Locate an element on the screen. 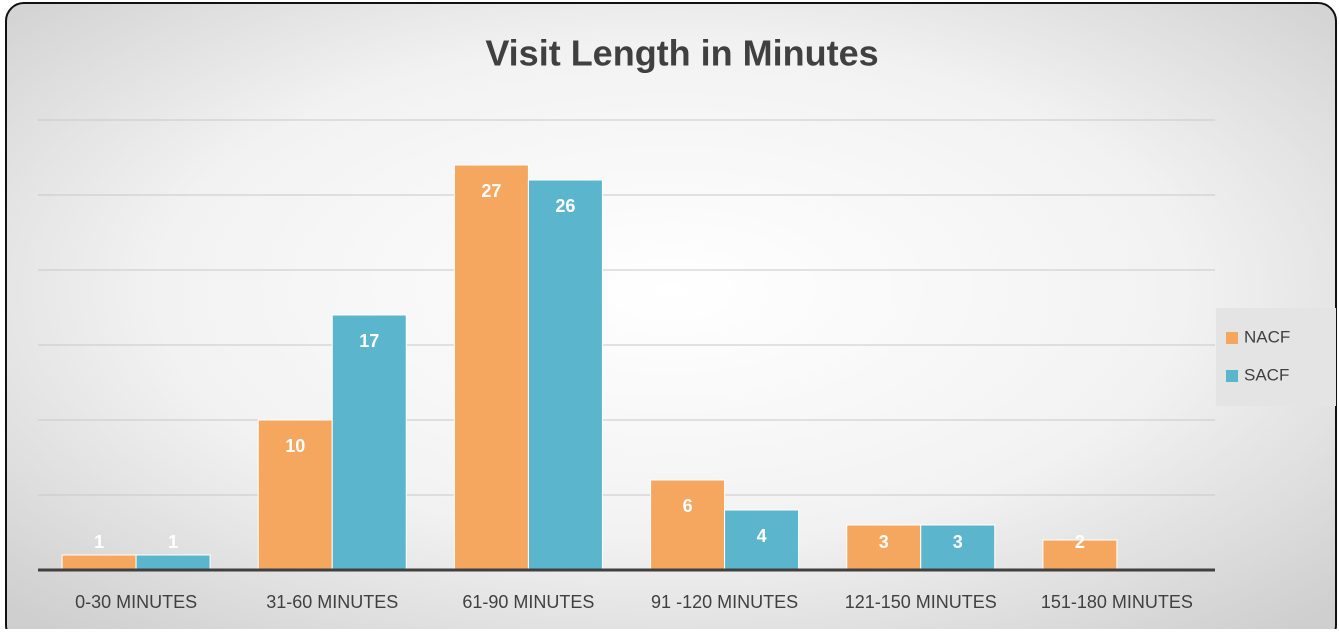 The height and width of the screenshot is (634, 1339). x-tick-label: 31-60 MINUTES is located at coordinates (332, 602).